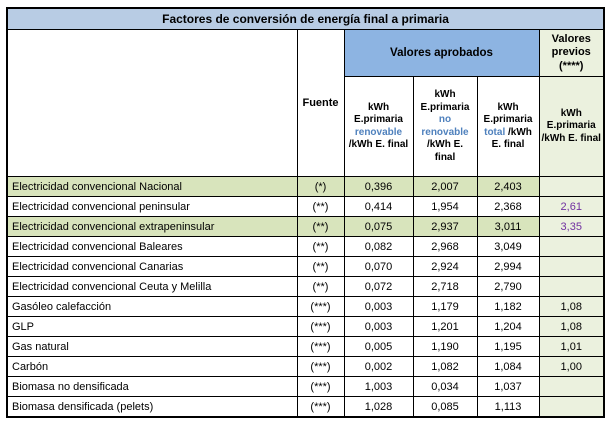  I want to click on row-label: Biomasa densificada (pelets), so click(152, 407).